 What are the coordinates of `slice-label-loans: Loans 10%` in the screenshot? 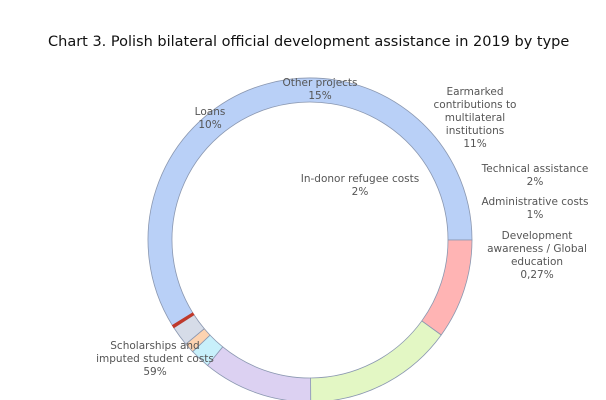 It's located at (210, 118).